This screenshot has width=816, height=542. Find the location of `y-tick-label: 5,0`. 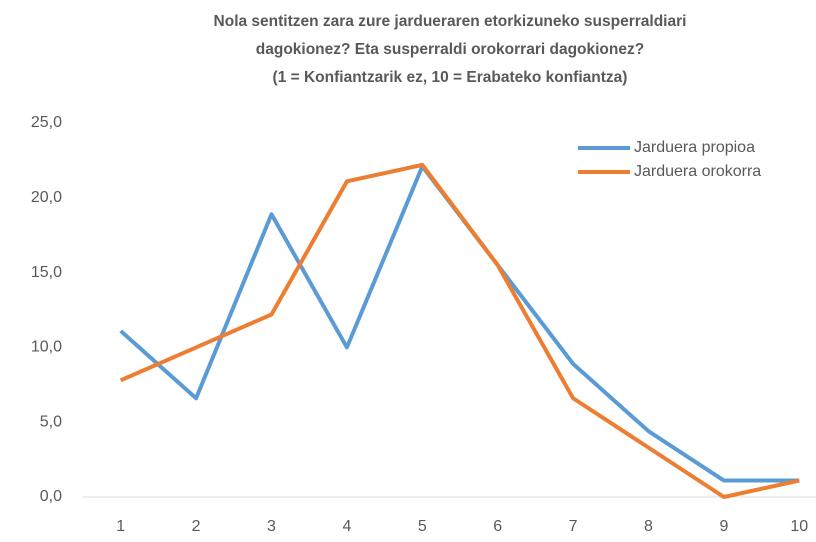

y-tick-label: 5,0 is located at coordinates (51, 421).